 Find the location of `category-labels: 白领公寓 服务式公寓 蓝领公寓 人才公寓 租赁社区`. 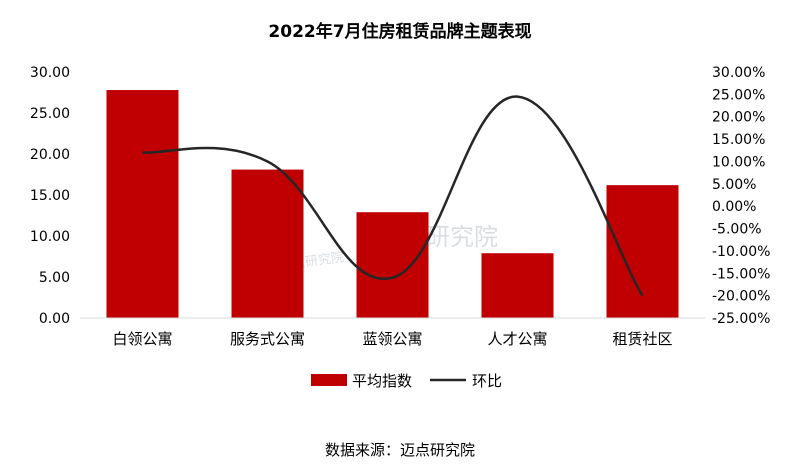

category-labels: 白领公寓 服务式公寓 蓝领公寓 人才公寓 租赁社区 is located at coordinates (392, 339).